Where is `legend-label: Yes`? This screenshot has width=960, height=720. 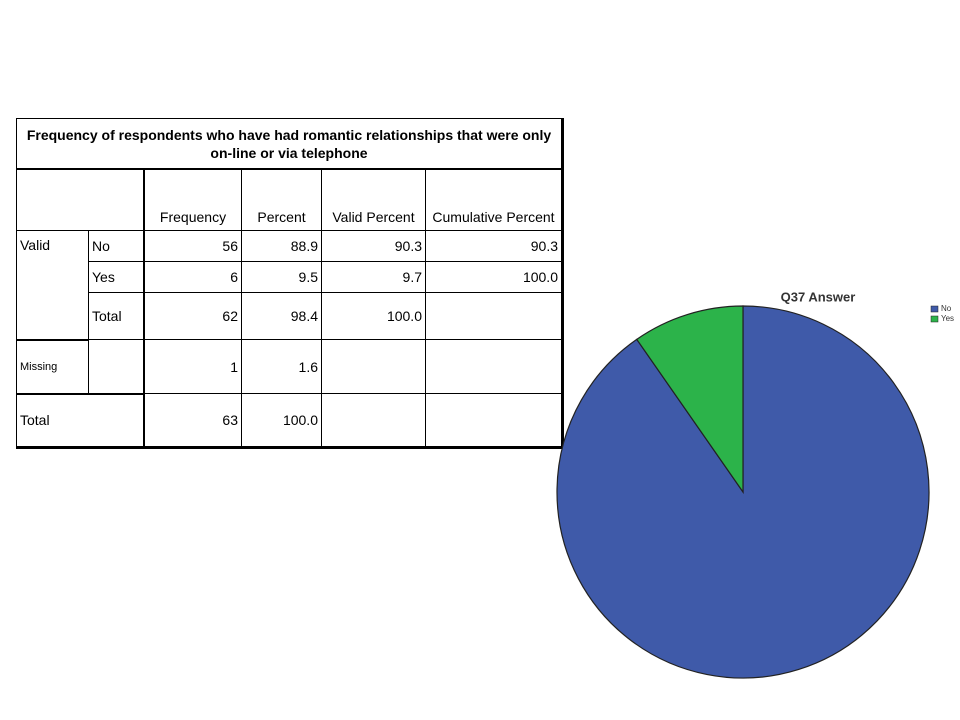
legend-label: Yes is located at coordinates (947, 318).